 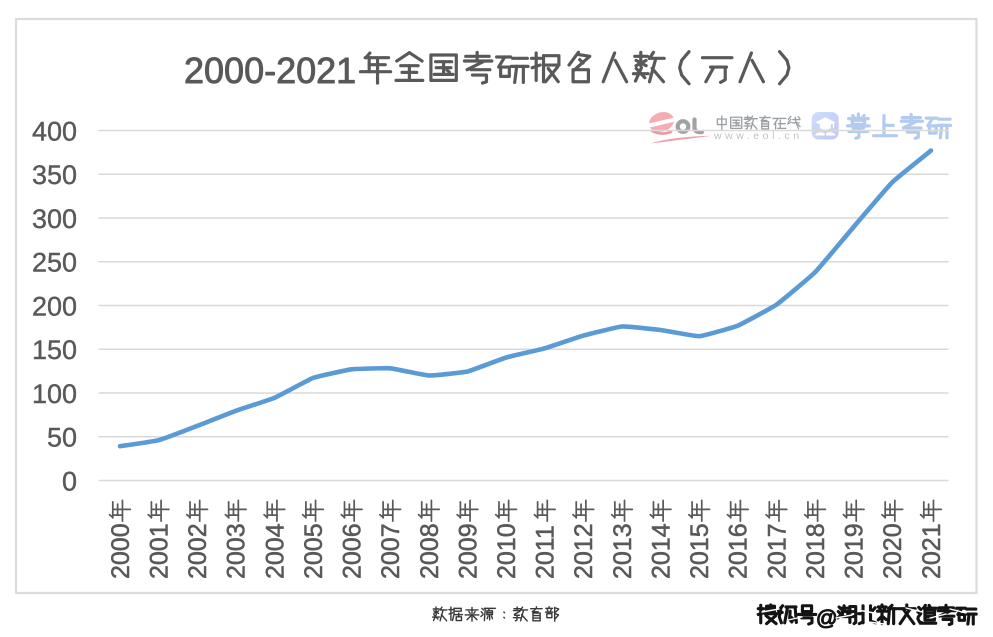 What do you see at coordinates (121, 551) in the screenshot?
I see `svg-text: 2000` at bounding box center [121, 551].